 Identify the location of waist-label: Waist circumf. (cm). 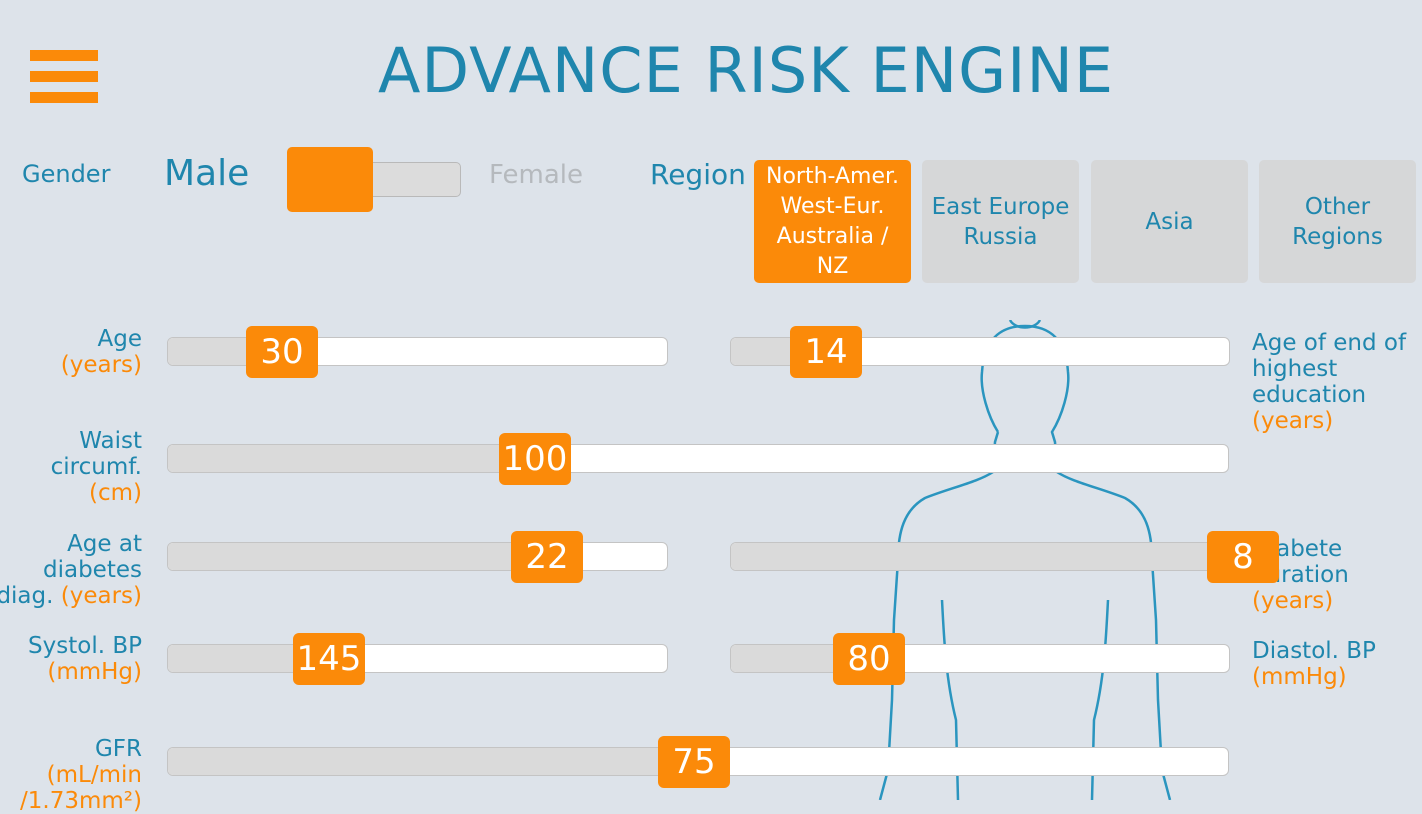
(96, 467).